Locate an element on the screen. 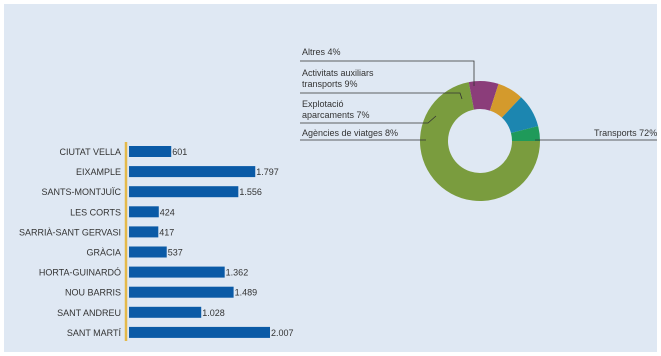 The height and width of the screenshot is (356, 661). category-label: GRÀCIA is located at coordinates (103, 253).